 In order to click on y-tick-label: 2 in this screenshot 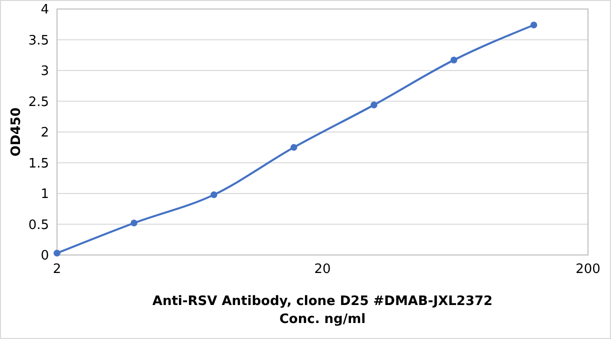, I will do `click(44, 133)`.